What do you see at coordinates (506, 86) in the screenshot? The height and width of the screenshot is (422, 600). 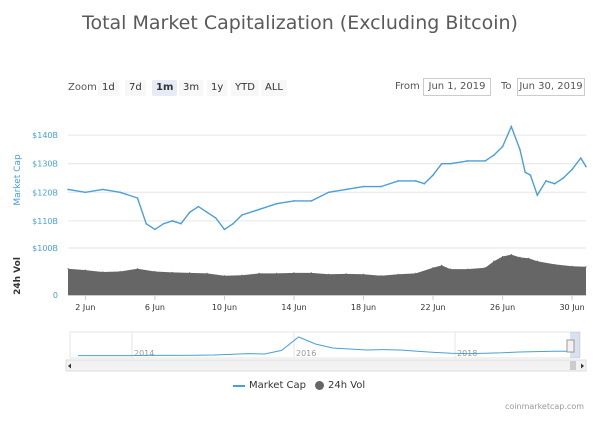 I see `to-label: To` at bounding box center [506, 86].